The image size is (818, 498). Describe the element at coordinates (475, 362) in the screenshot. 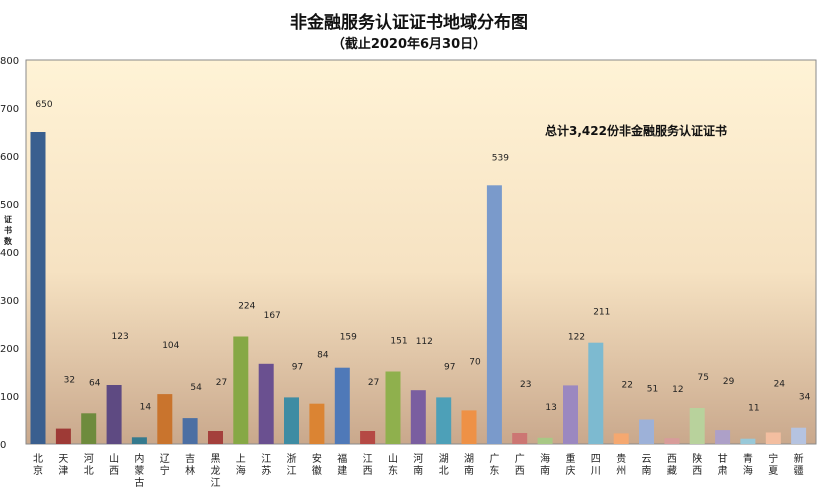

I see `value-label: 70` at that location.